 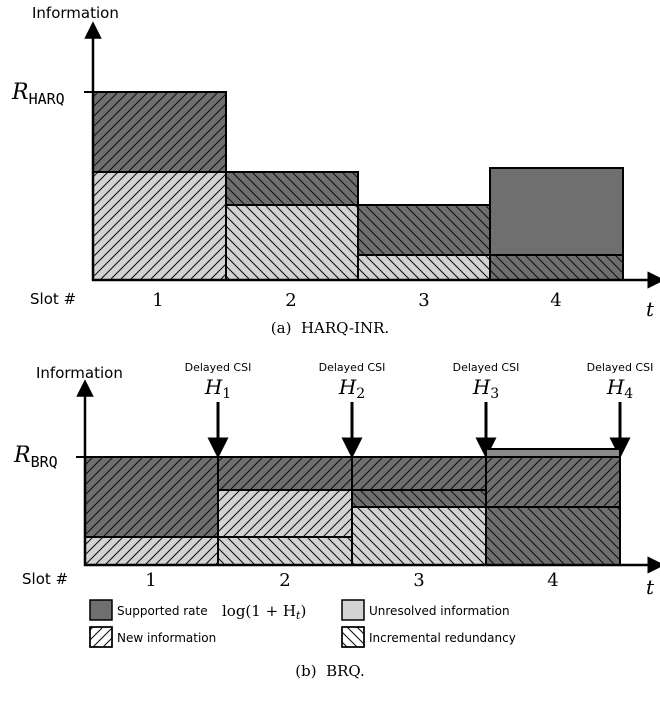 What do you see at coordinates (290, 300) in the screenshot?
I see `panel-a-slot-2: 2` at bounding box center [290, 300].